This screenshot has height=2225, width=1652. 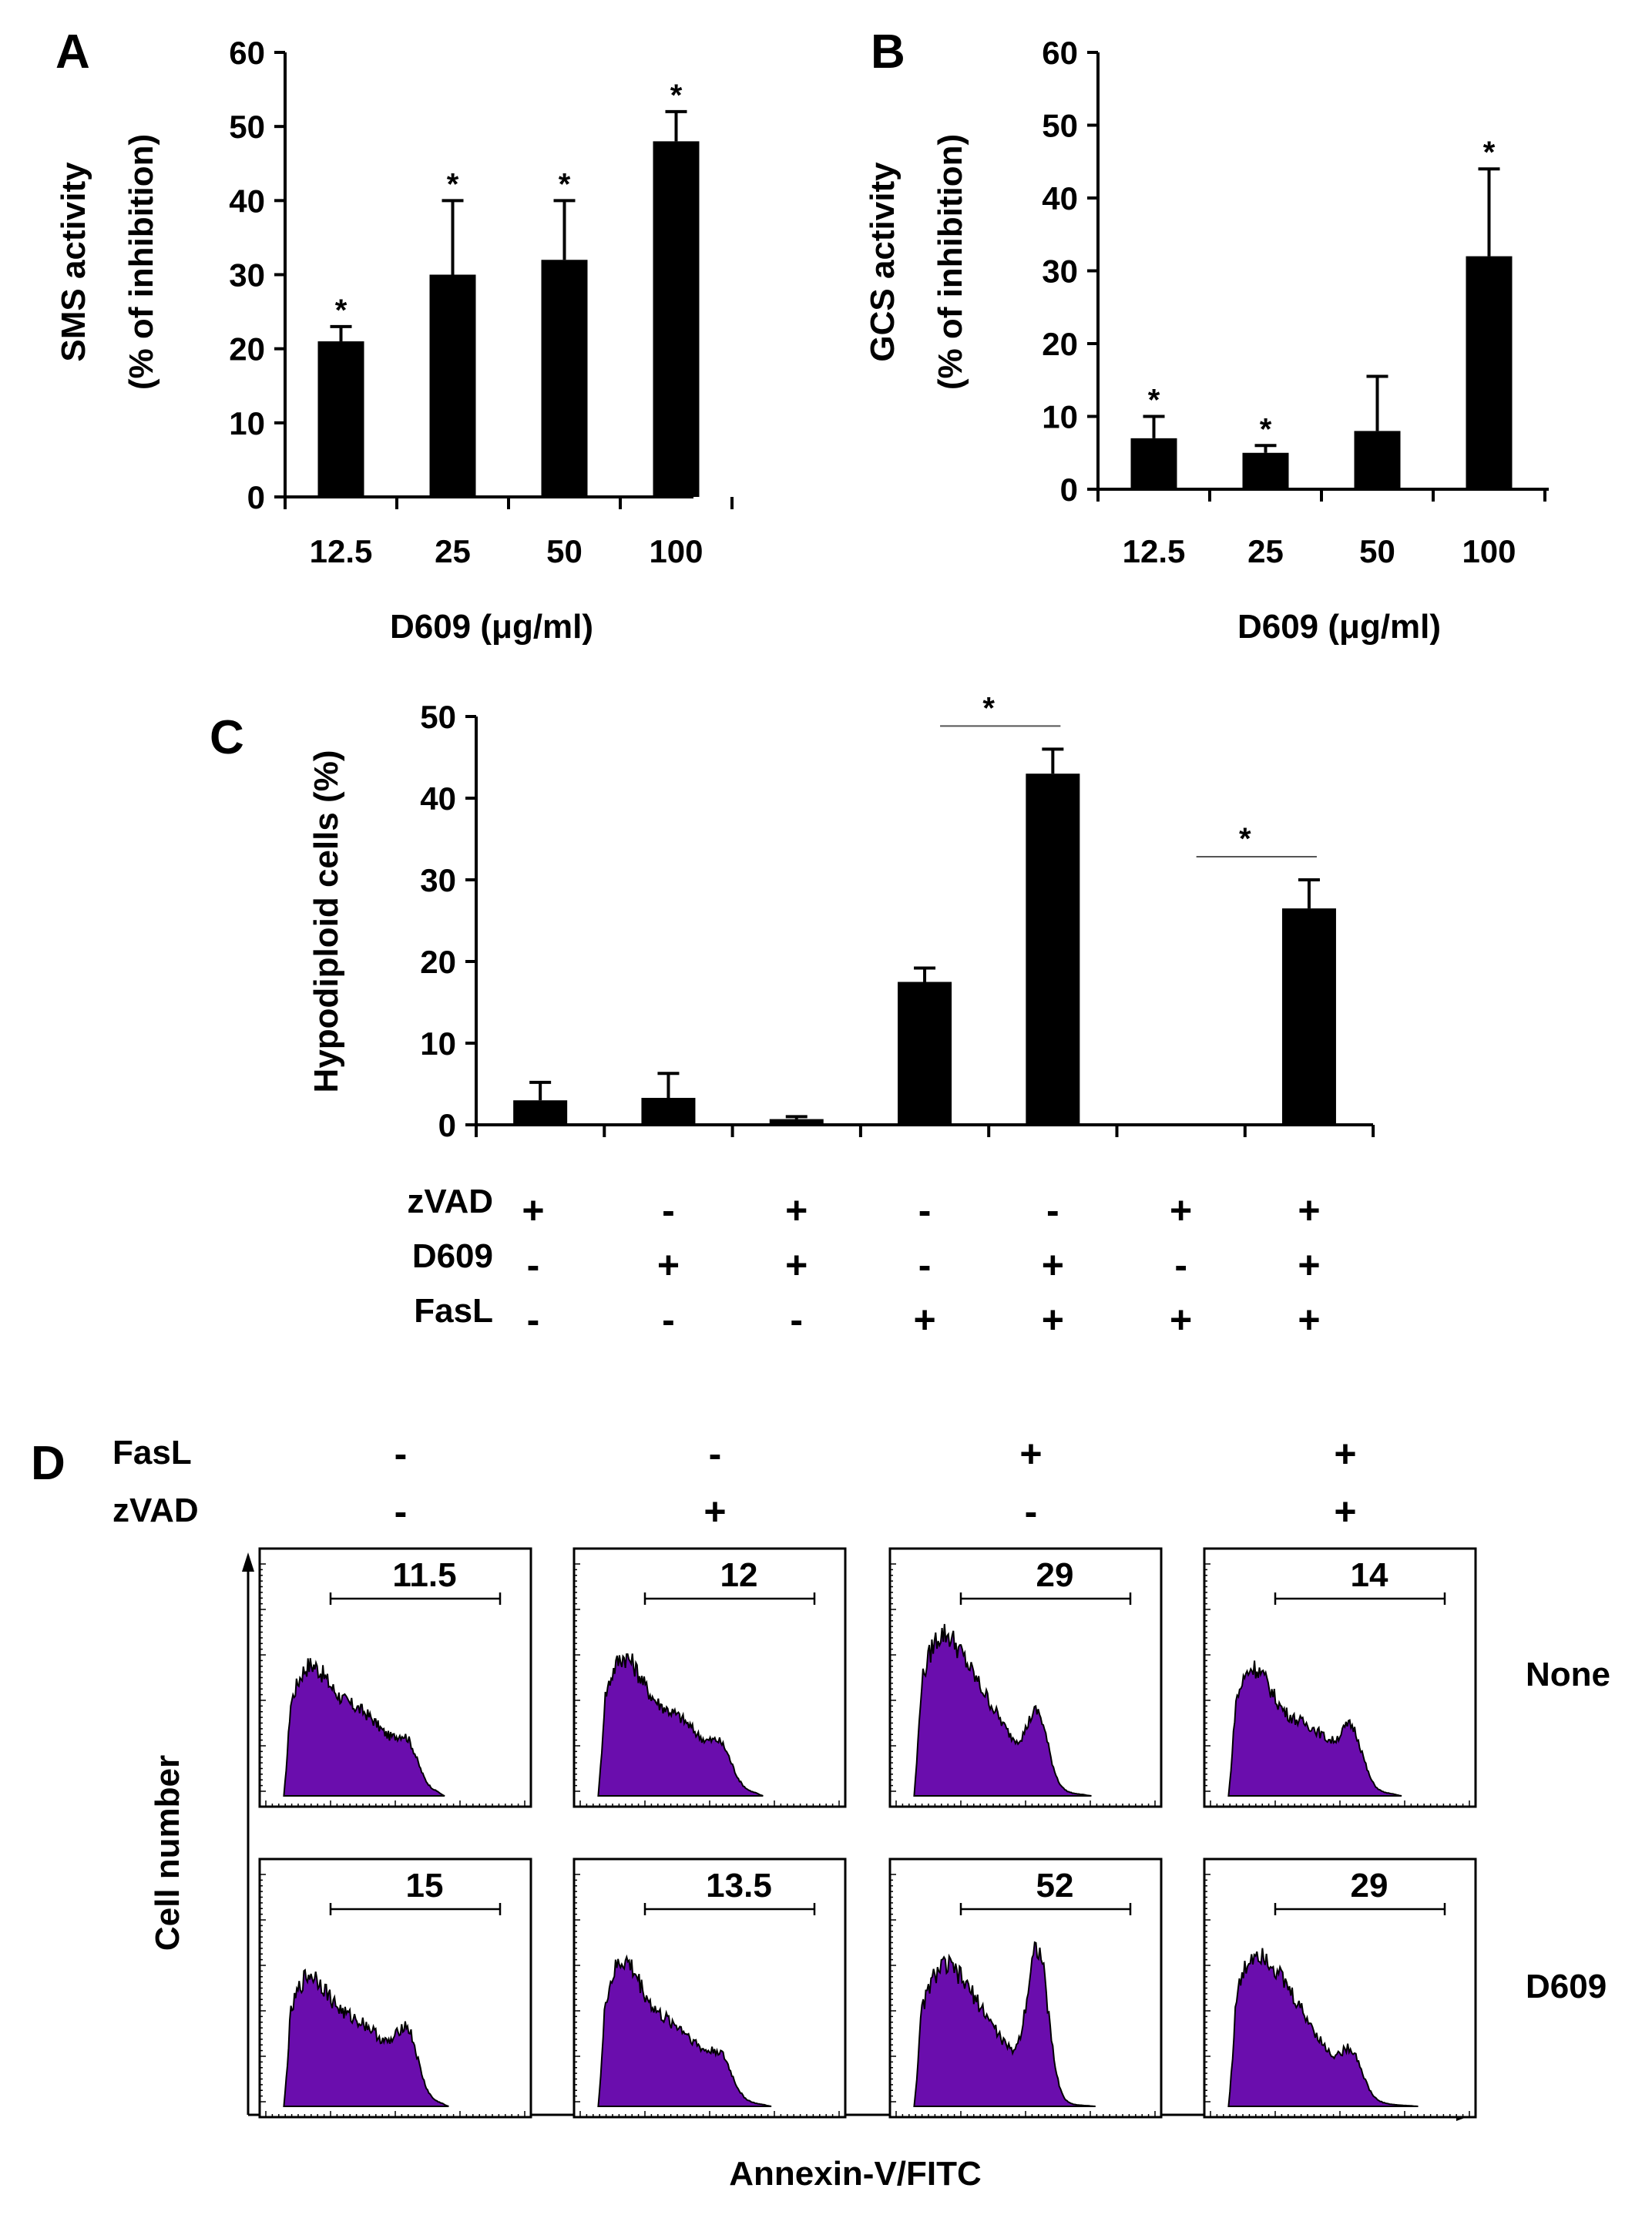 I want to click on c-condition-label: zVAD, so click(x=450, y=1201).